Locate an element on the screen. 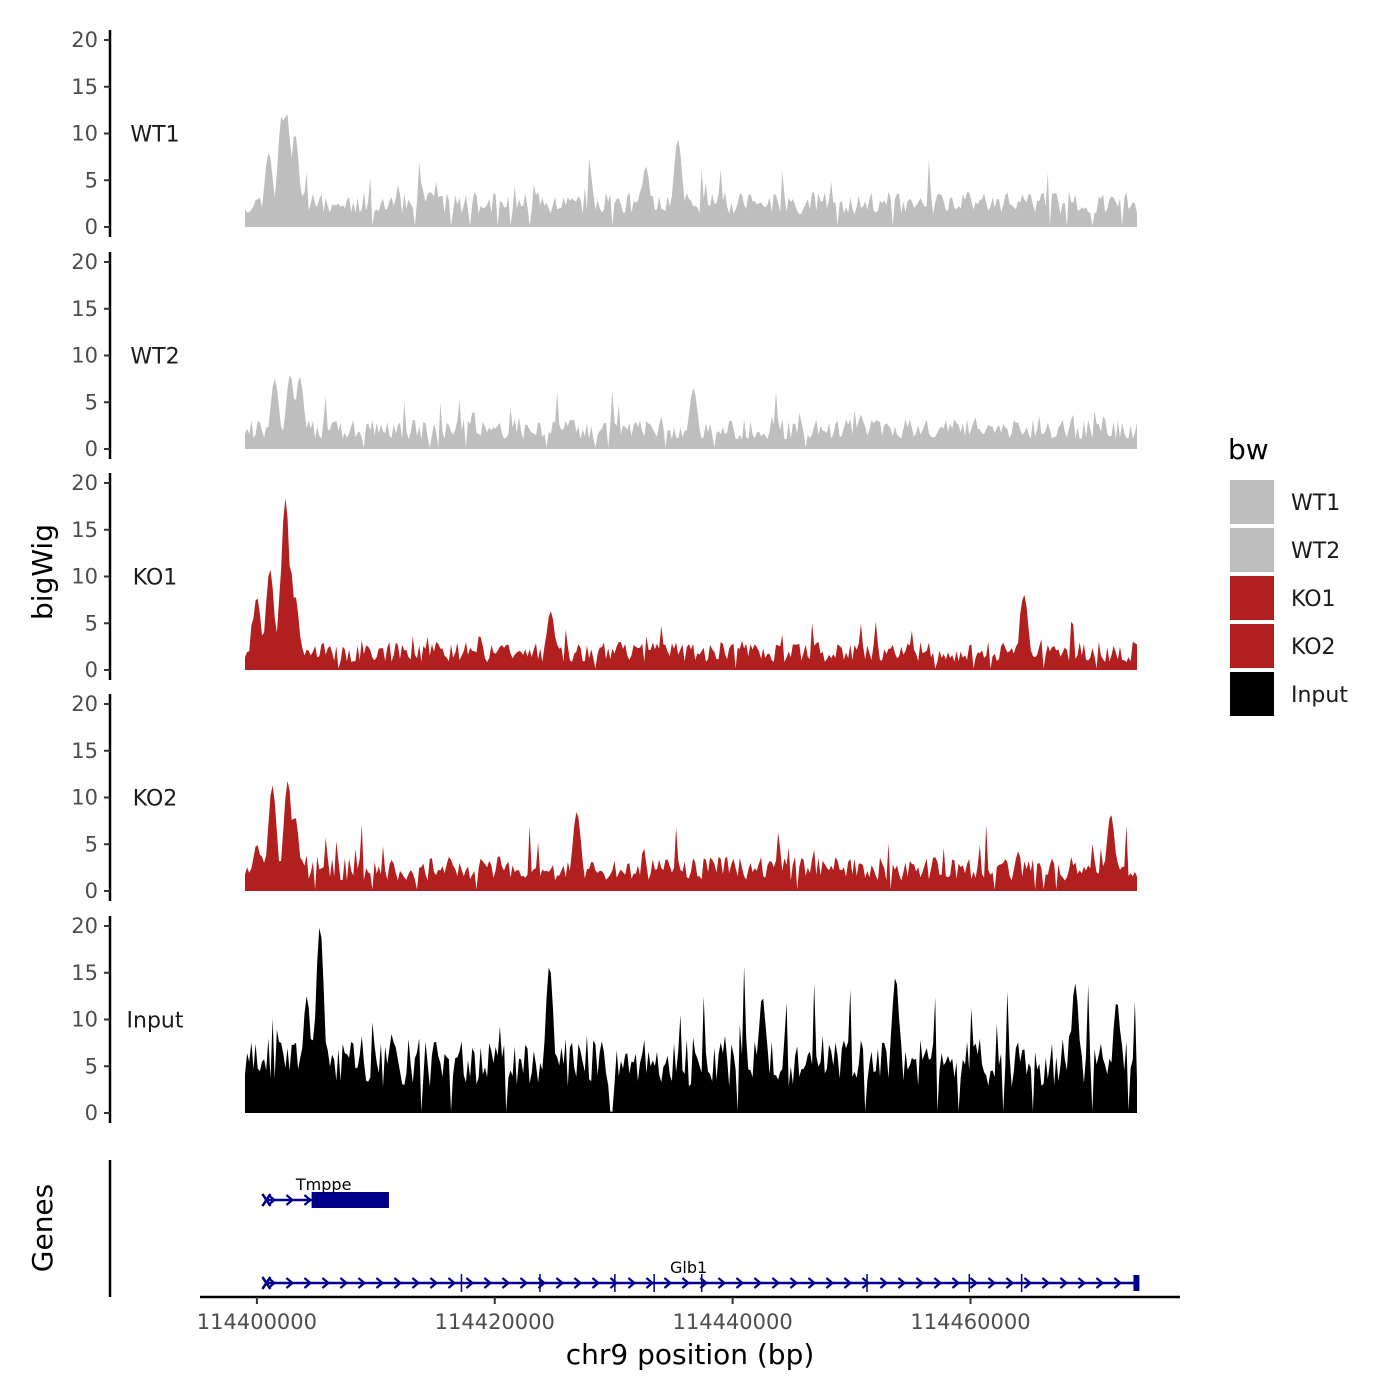 The height and width of the screenshot is (1400, 1400). x-tick-label: 114400000 is located at coordinates (257, 1322).